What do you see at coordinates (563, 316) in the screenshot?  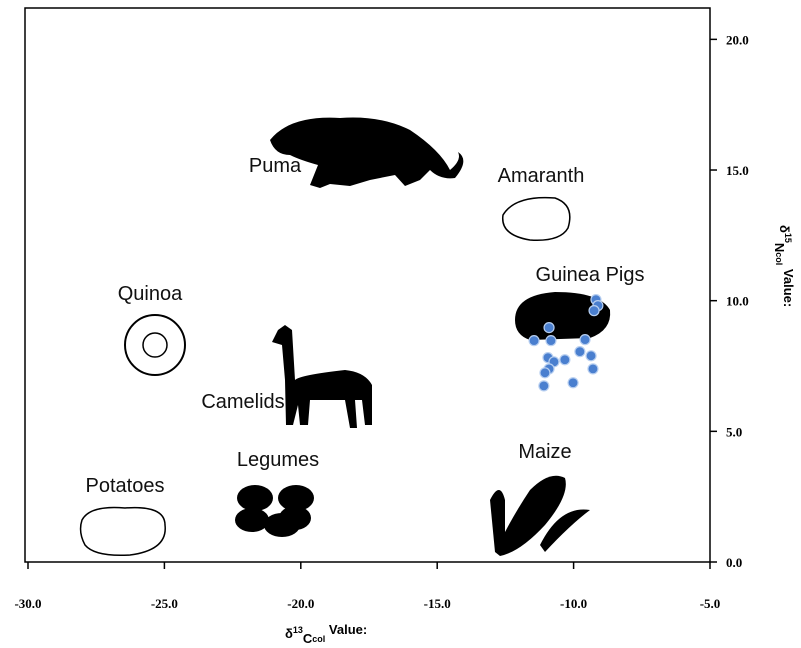 I see `guinea-pig-icon` at bounding box center [563, 316].